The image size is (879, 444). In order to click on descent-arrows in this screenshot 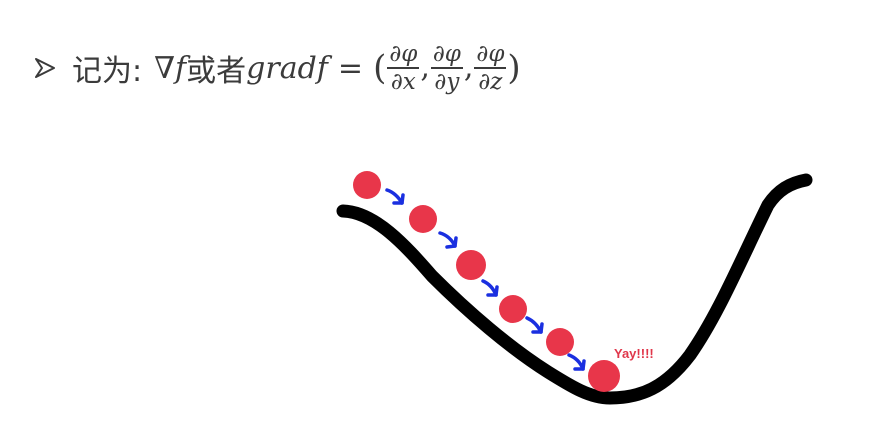, I will do `click(485, 279)`.